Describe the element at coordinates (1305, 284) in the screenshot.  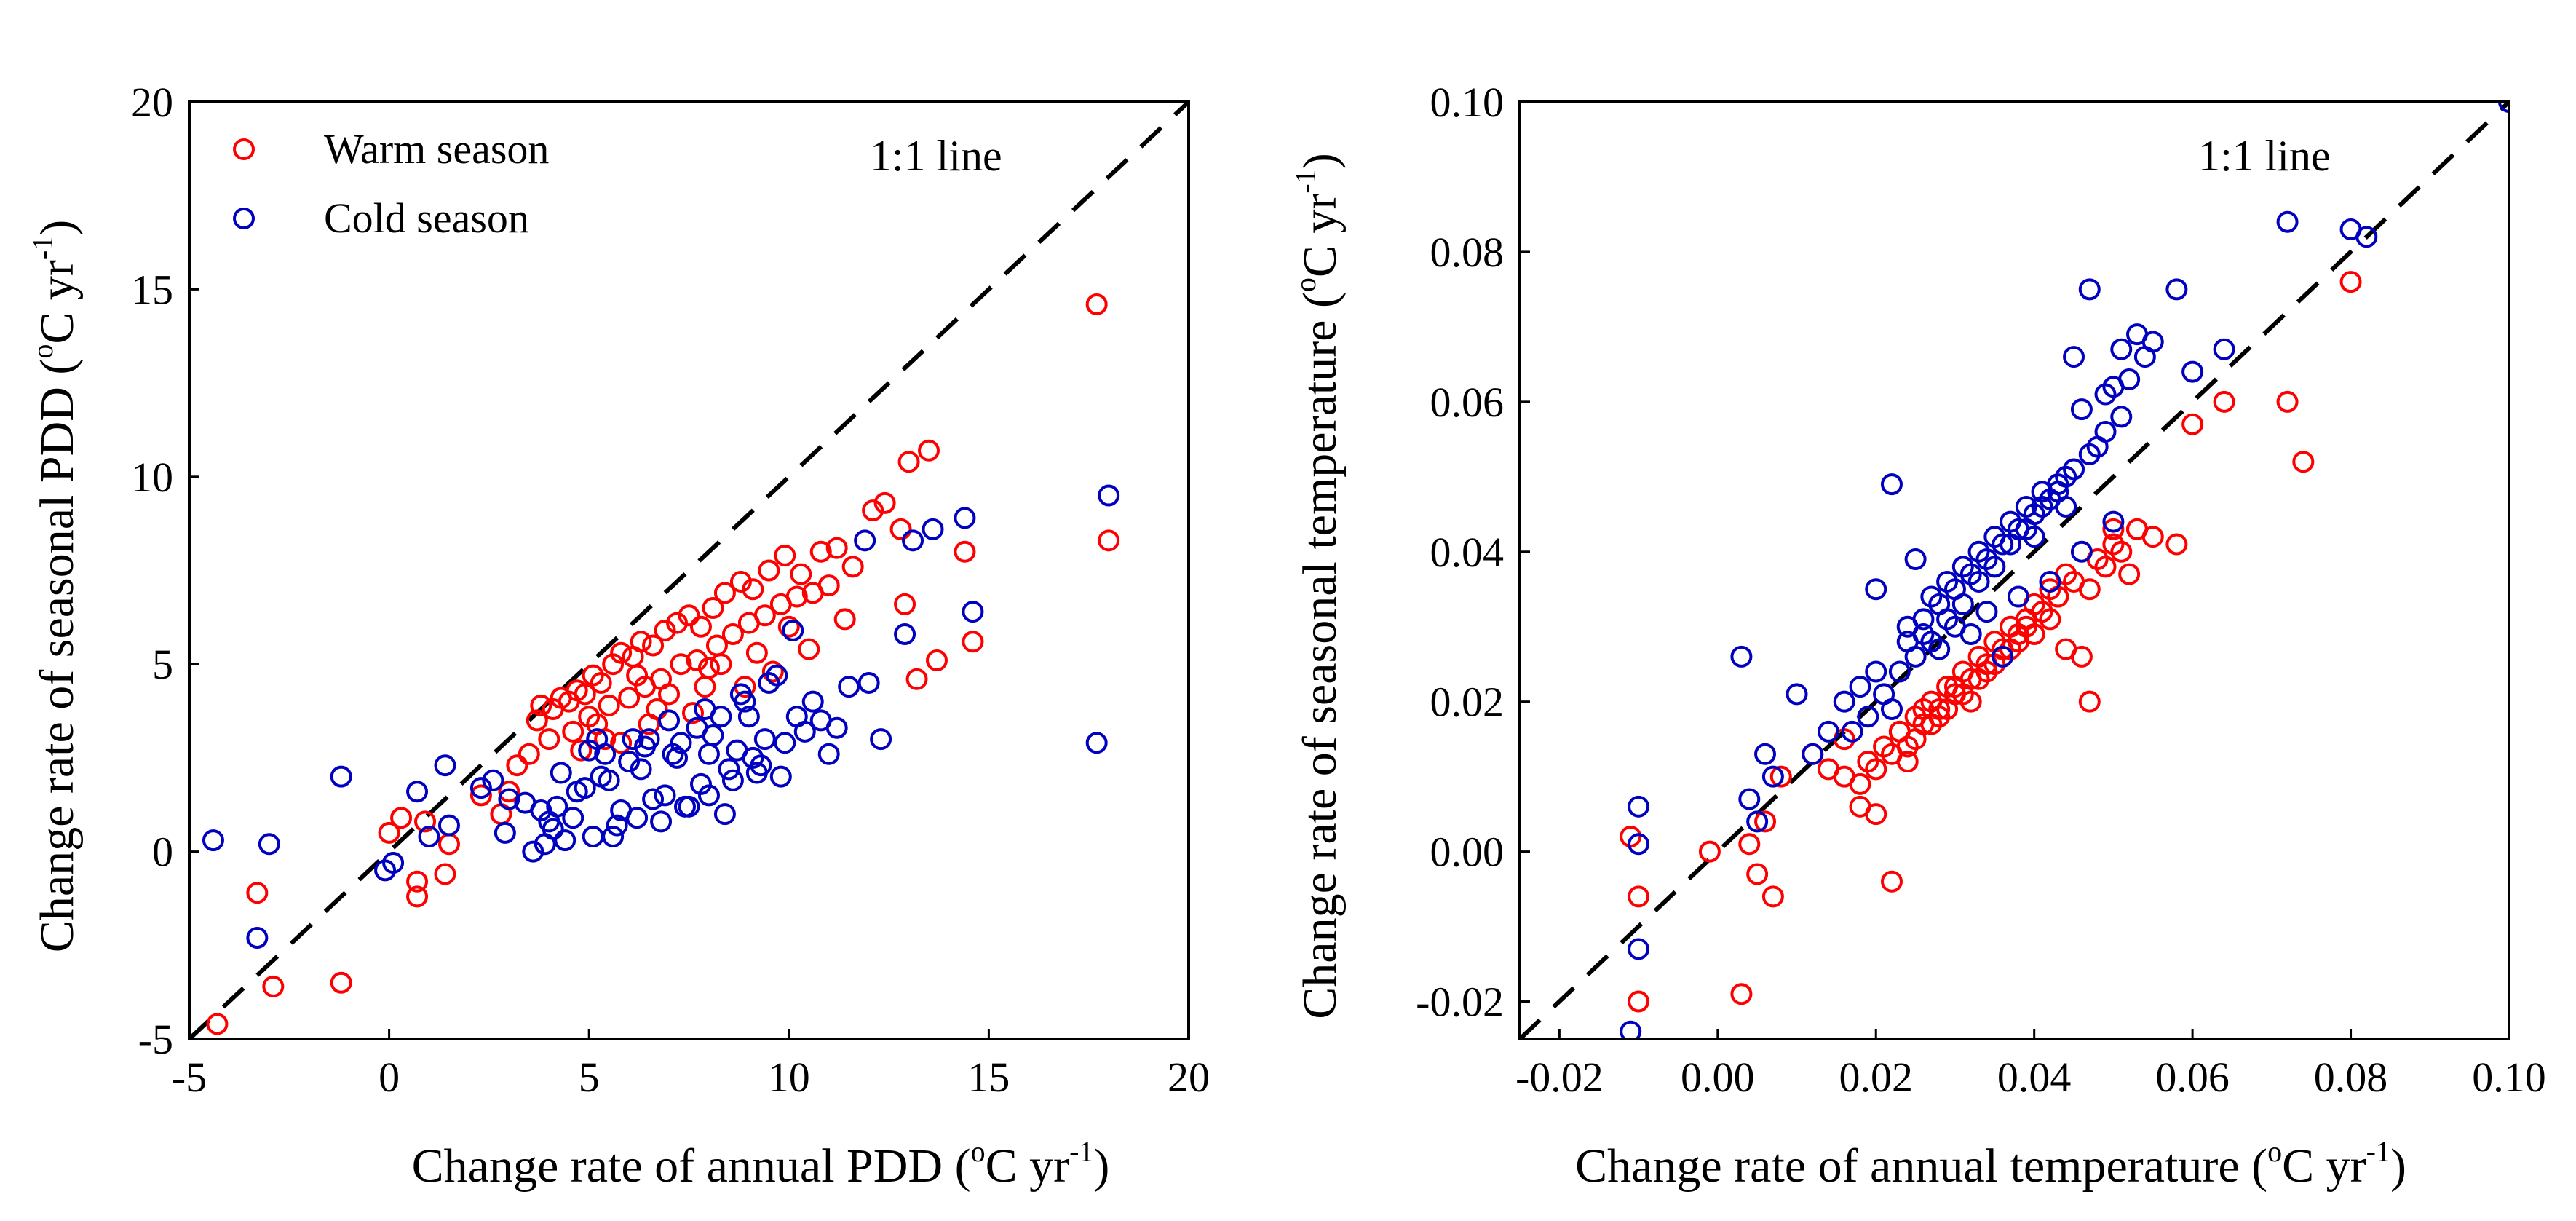
I see `y-axis-unit-degree: o` at that location.